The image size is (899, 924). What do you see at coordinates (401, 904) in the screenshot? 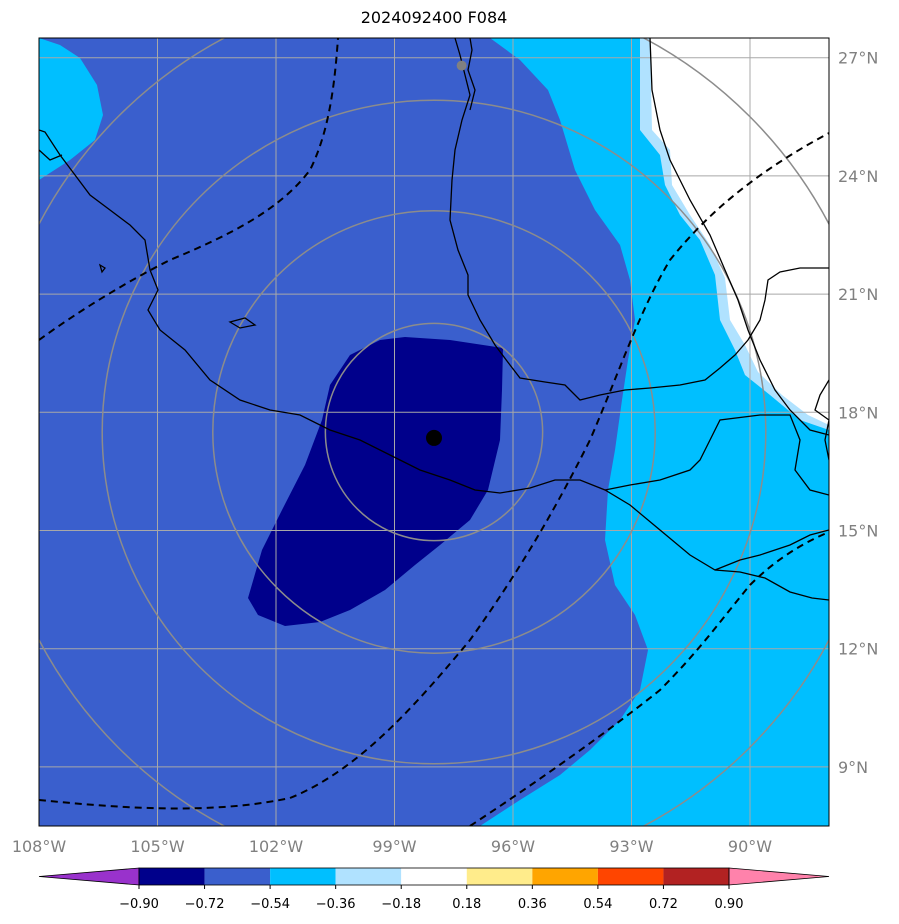
I see `colorbar-tick-label: −0.18` at bounding box center [401, 904].